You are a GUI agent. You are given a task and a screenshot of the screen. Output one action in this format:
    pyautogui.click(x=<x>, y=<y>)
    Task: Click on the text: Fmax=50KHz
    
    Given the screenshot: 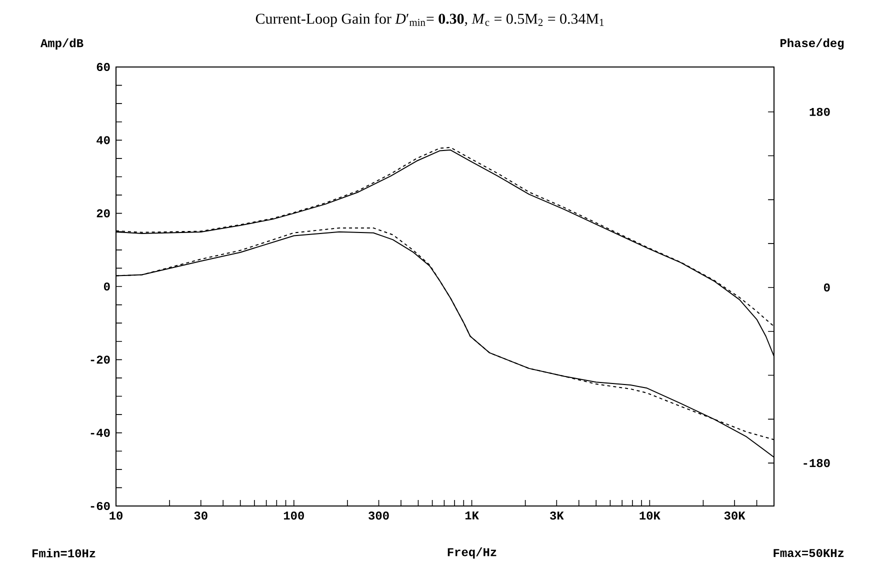 What is the action you would take?
    pyautogui.click(x=809, y=553)
    